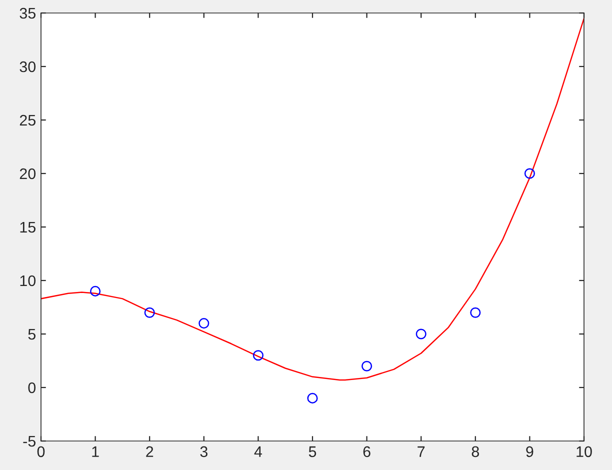  I want to click on y-tick-label: 15, so click(28, 227).